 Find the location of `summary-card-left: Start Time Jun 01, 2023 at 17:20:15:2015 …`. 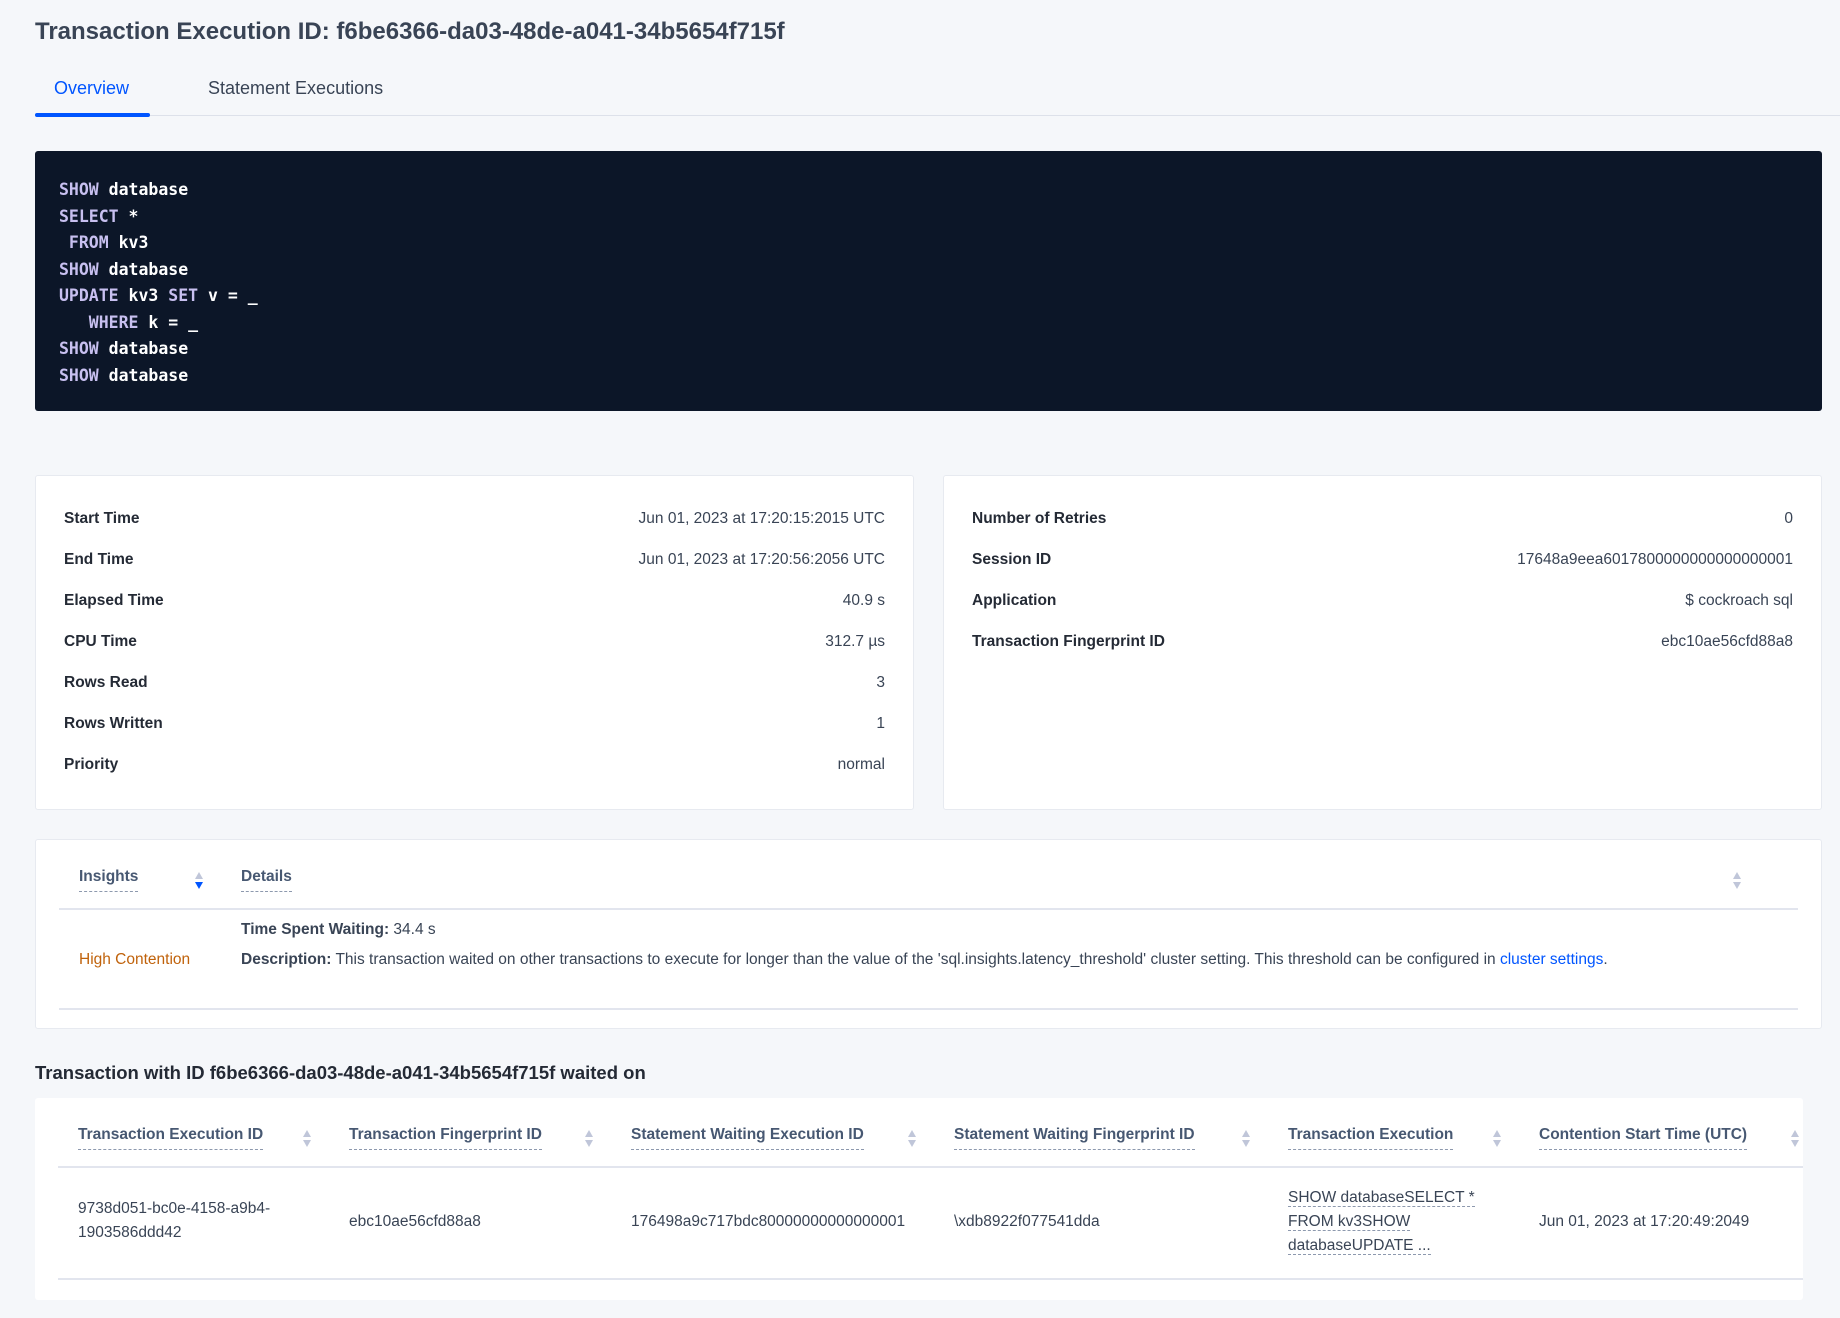

summary-card-left: Start Time Jun 01, 2023 at 17:20:15:2015 … is located at coordinates (474, 642).